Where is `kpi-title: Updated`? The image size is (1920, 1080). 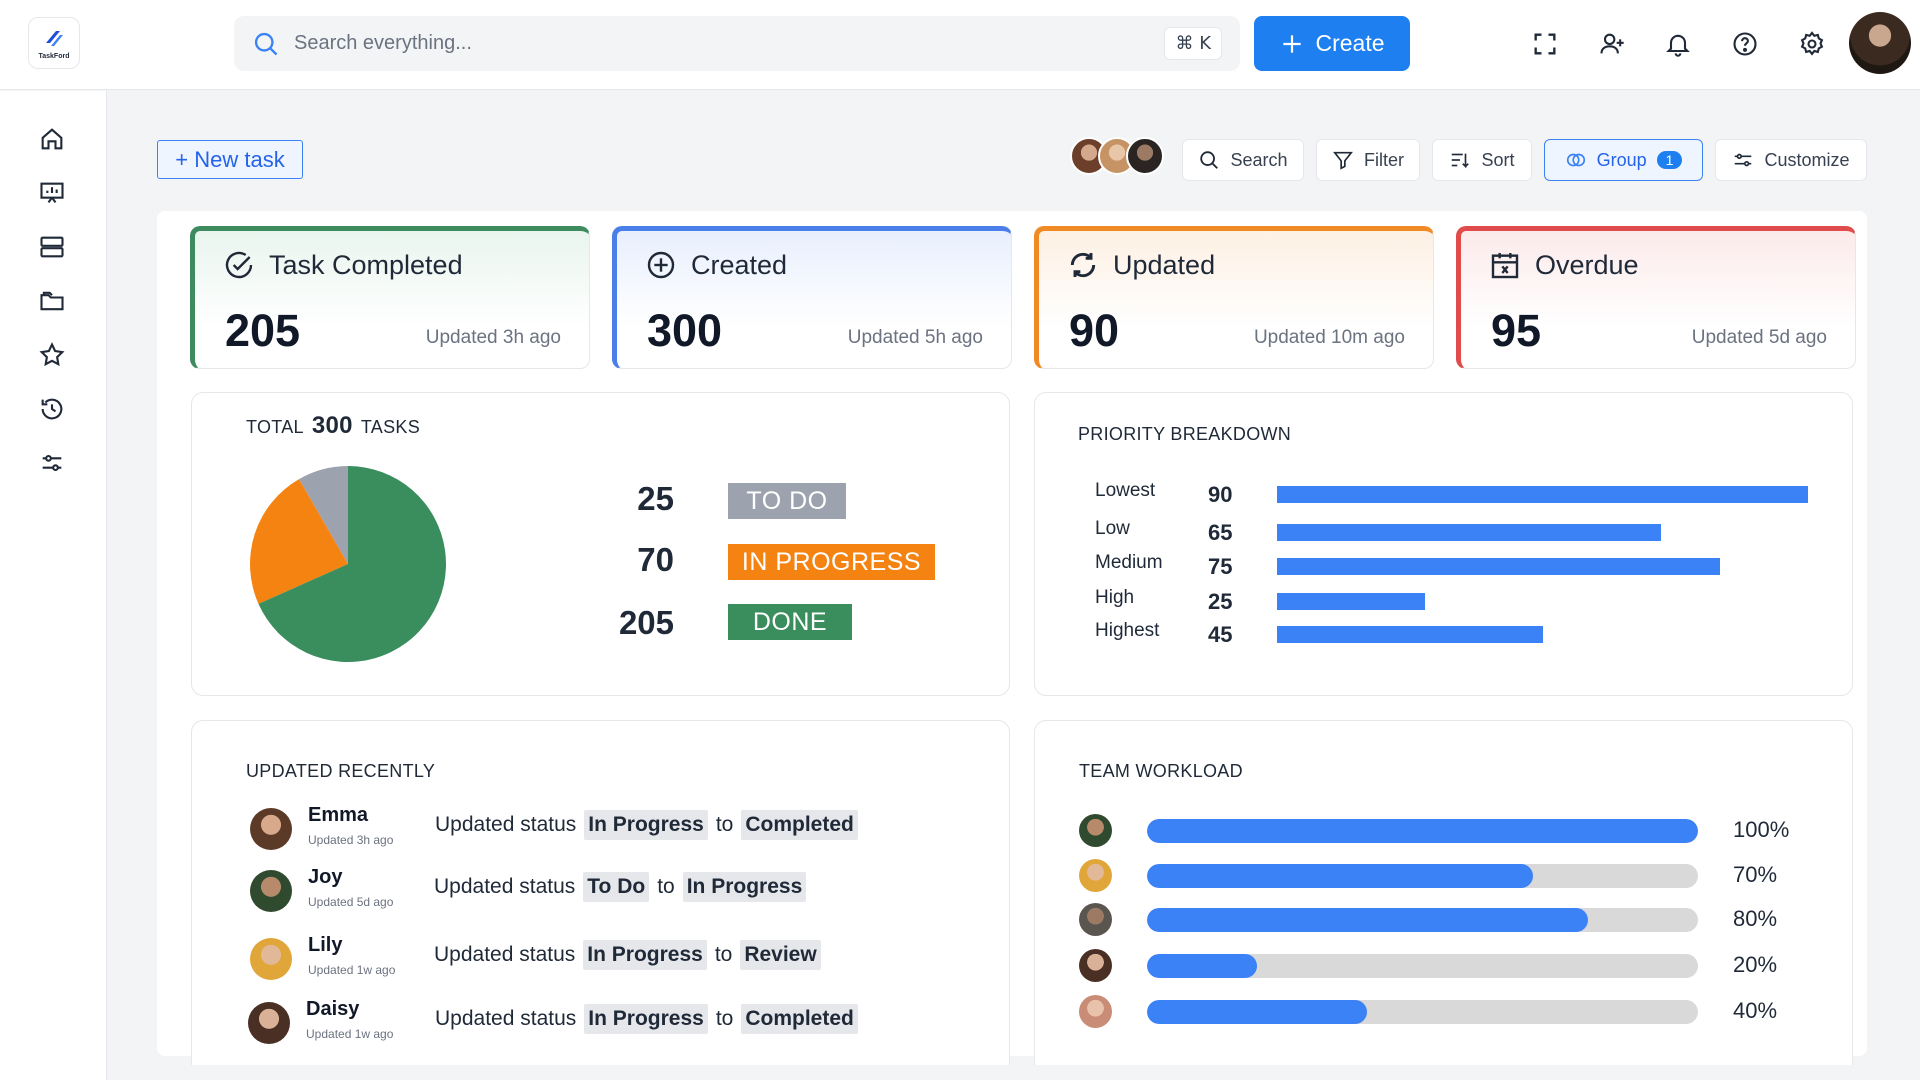 kpi-title: Updated is located at coordinates (1164, 264).